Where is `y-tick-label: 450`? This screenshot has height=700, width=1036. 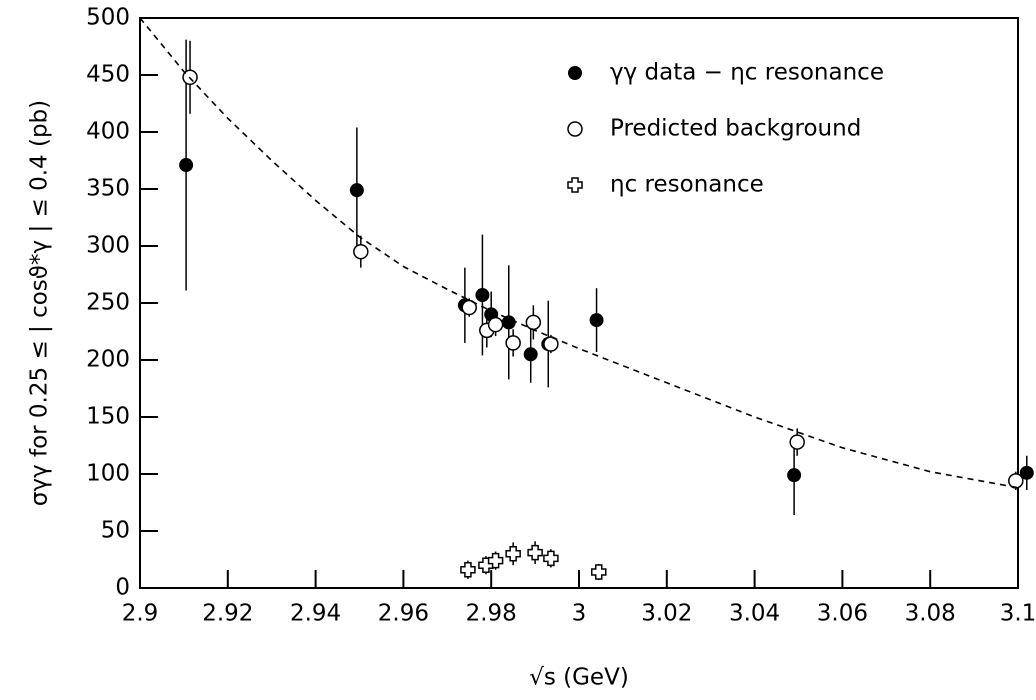 y-tick-label: 450 is located at coordinates (108, 75).